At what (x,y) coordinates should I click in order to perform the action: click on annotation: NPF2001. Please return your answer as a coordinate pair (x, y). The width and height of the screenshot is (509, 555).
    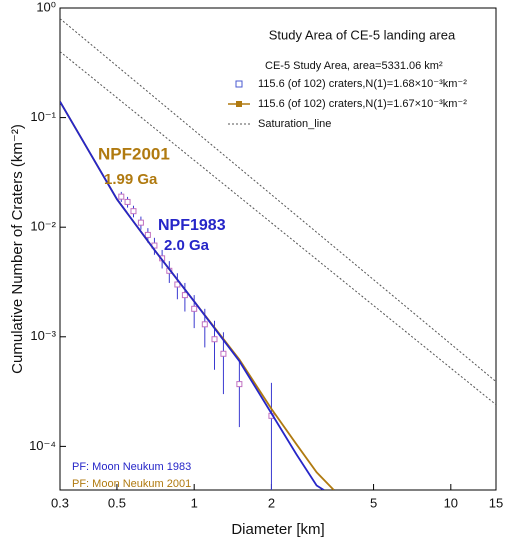
    Looking at the image, I should click on (134, 153).